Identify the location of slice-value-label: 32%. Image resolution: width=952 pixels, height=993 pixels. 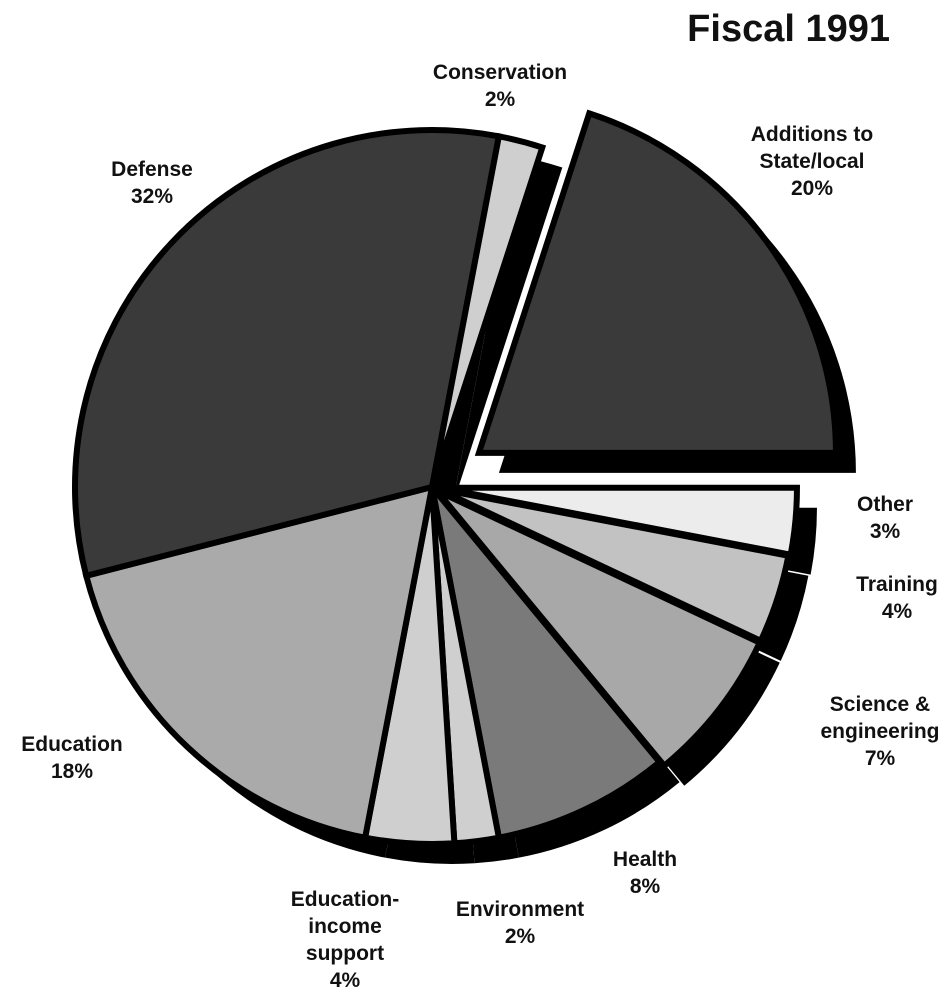
(152, 196).